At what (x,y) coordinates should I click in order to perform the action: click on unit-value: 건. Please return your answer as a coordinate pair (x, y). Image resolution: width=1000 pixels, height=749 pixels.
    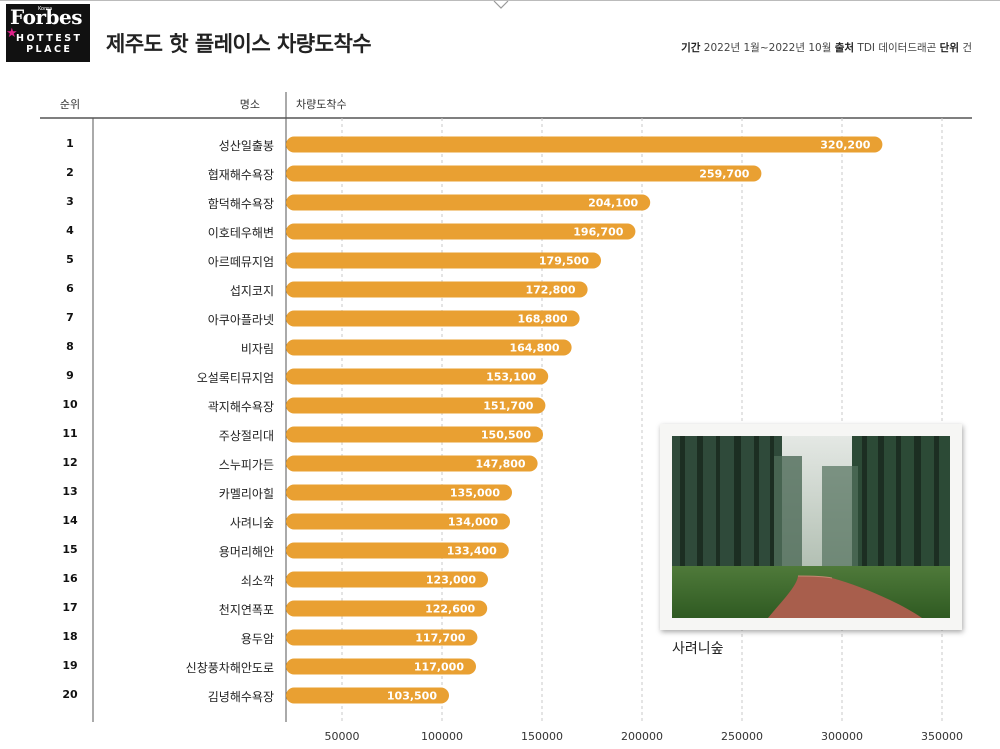
    Looking at the image, I should click on (967, 48).